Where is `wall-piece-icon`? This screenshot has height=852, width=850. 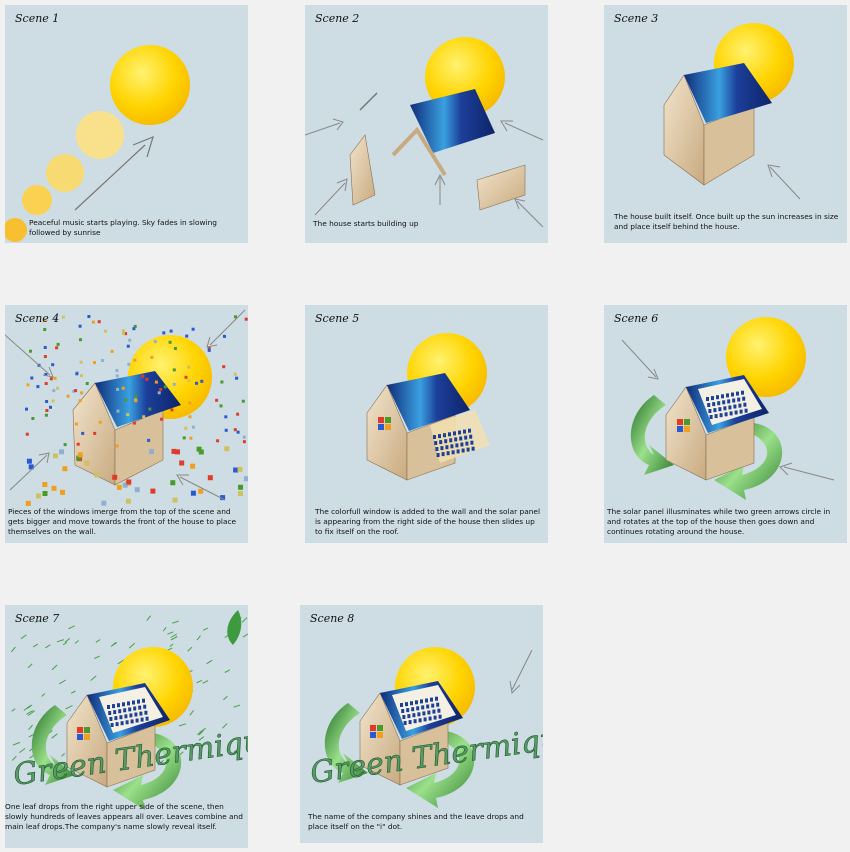
wall-piece-icon is located at coordinates (362, 170).